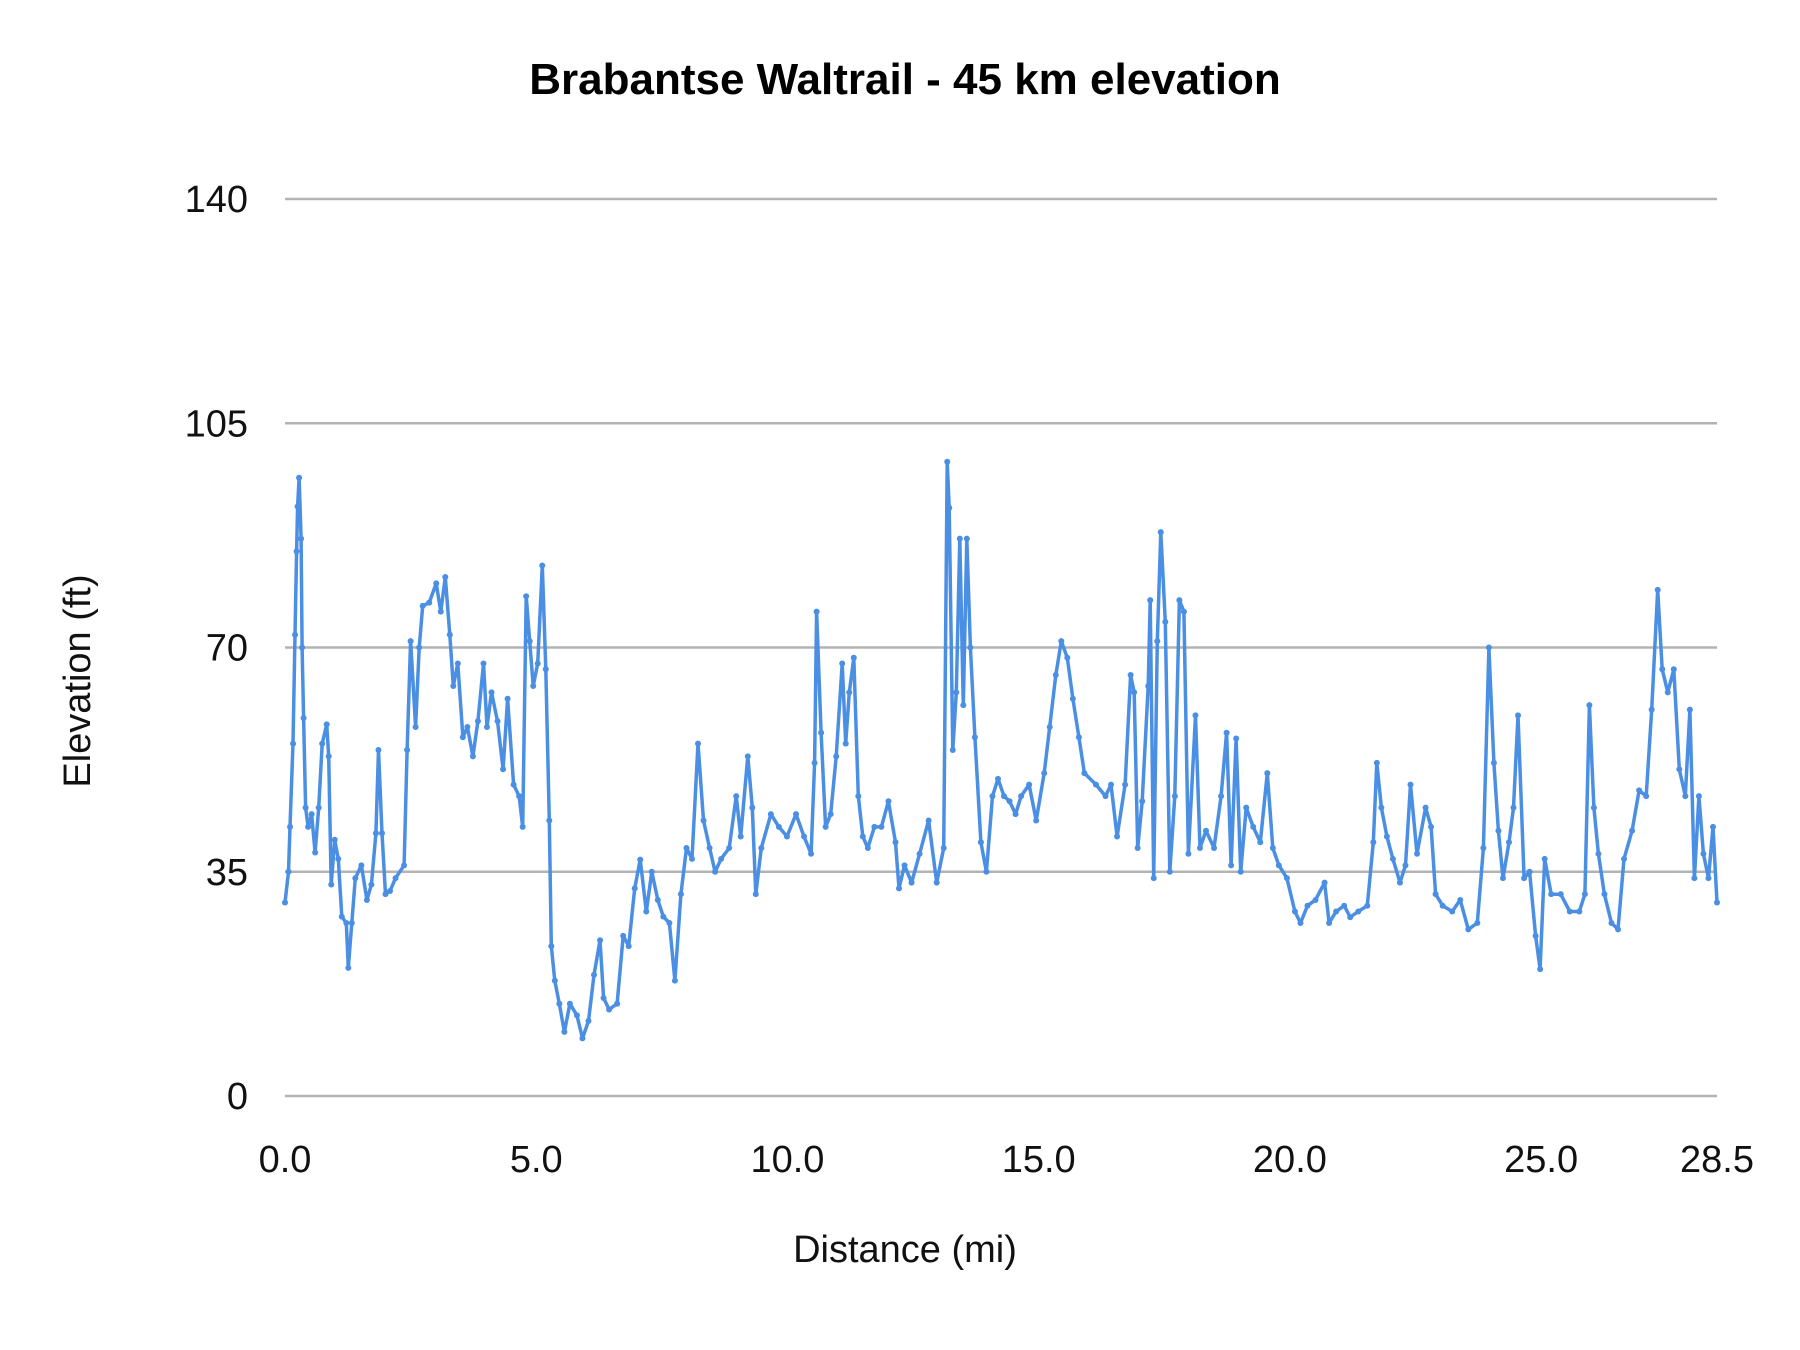  Describe the element at coordinates (787, 1160) in the screenshot. I see `x-tick-label: 10.0` at that location.